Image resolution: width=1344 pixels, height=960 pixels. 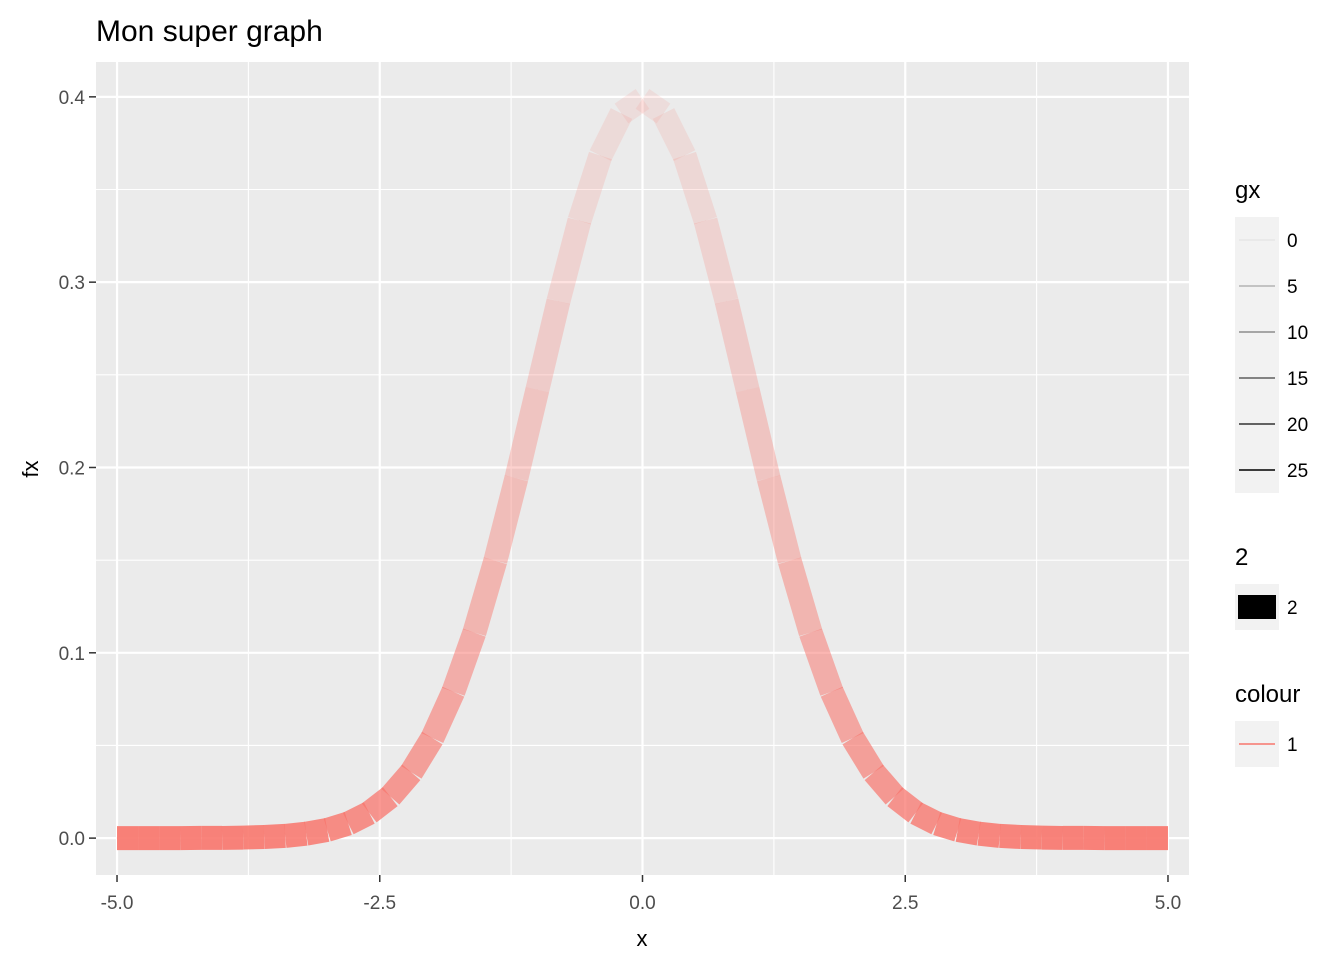 I want to click on chart-title: Mon super graph, so click(x=209, y=31).